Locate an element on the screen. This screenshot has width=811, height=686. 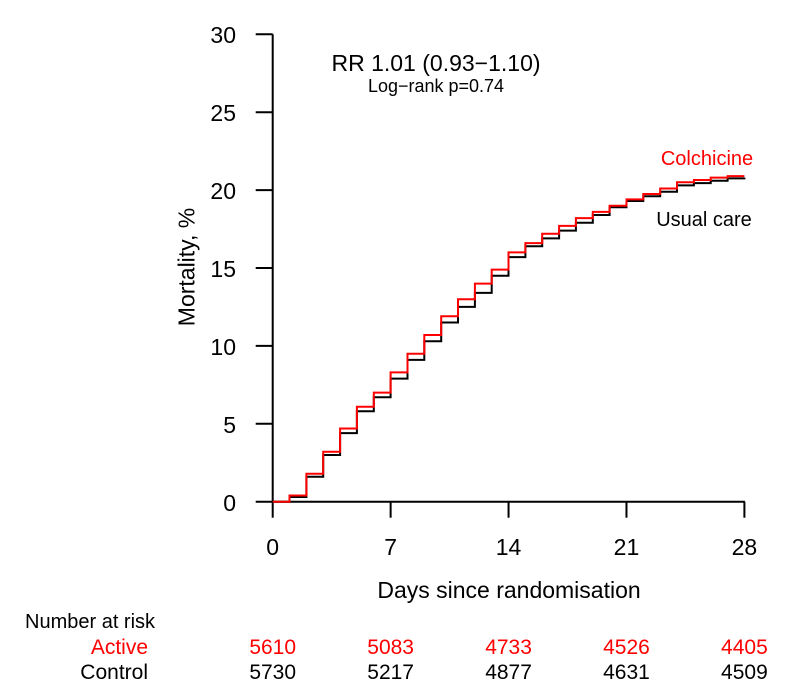
risk-table-title: Number at risk is located at coordinates (90, 622).